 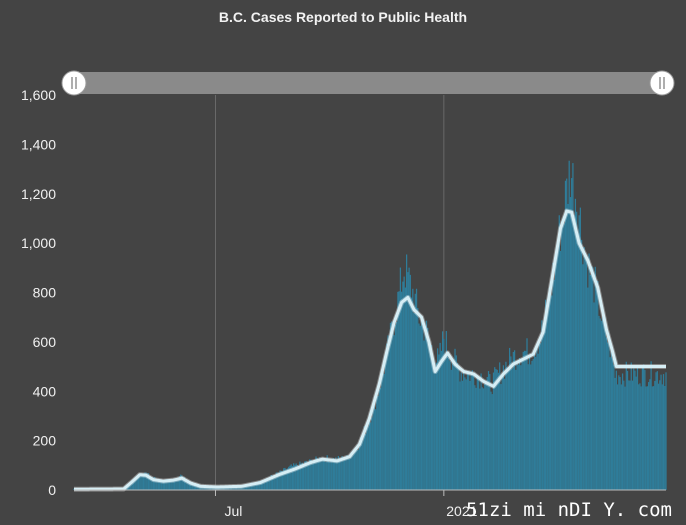 What do you see at coordinates (74, 83) in the screenshot?
I see `range-handle-left` at bounding box center [74, 83].